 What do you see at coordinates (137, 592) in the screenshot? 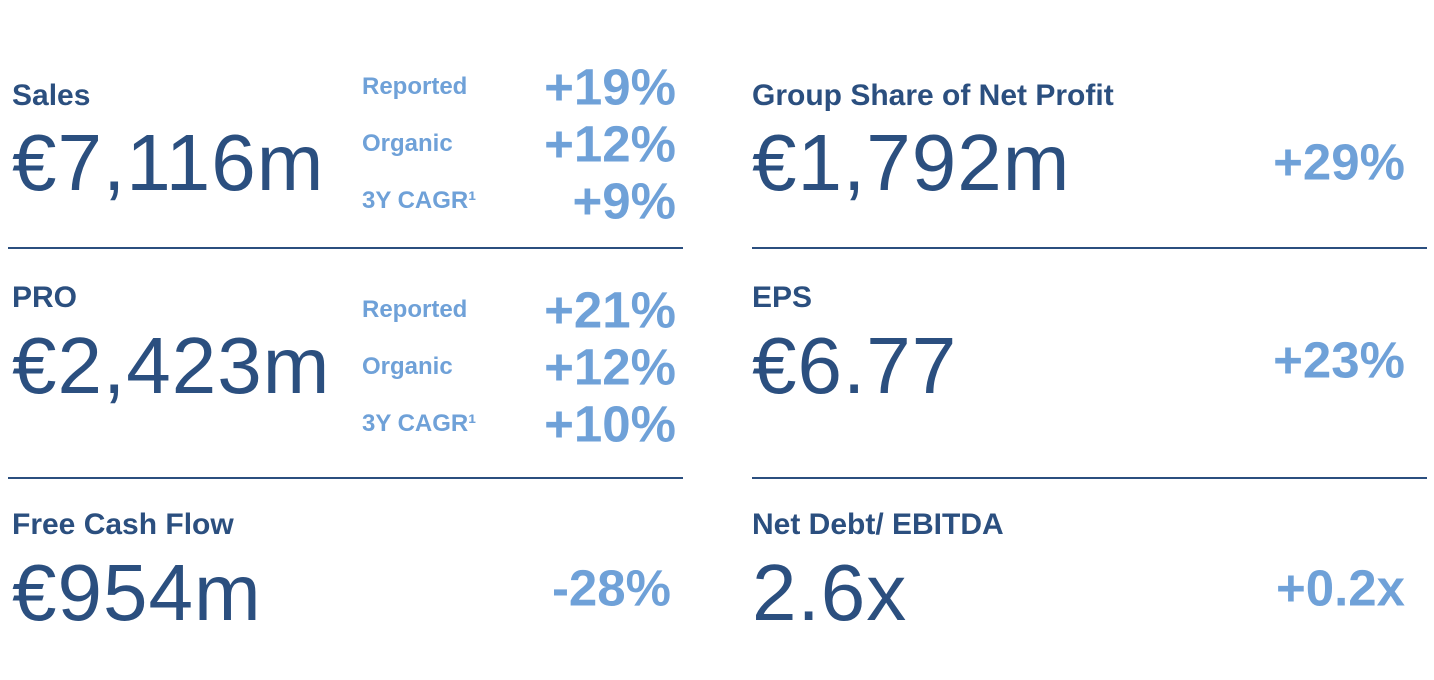
I see `kpi-value: €954m` at bounding box center [137, 592].